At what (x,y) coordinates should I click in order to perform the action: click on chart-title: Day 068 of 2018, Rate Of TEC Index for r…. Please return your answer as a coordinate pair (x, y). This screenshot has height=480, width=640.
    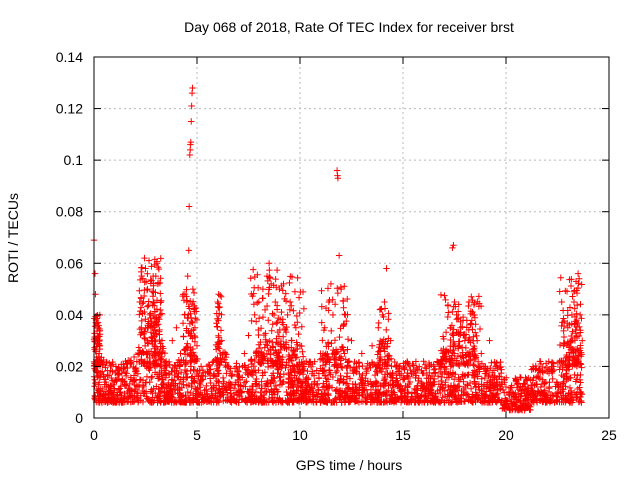
    Looking at the image, I should click on (349, 27).